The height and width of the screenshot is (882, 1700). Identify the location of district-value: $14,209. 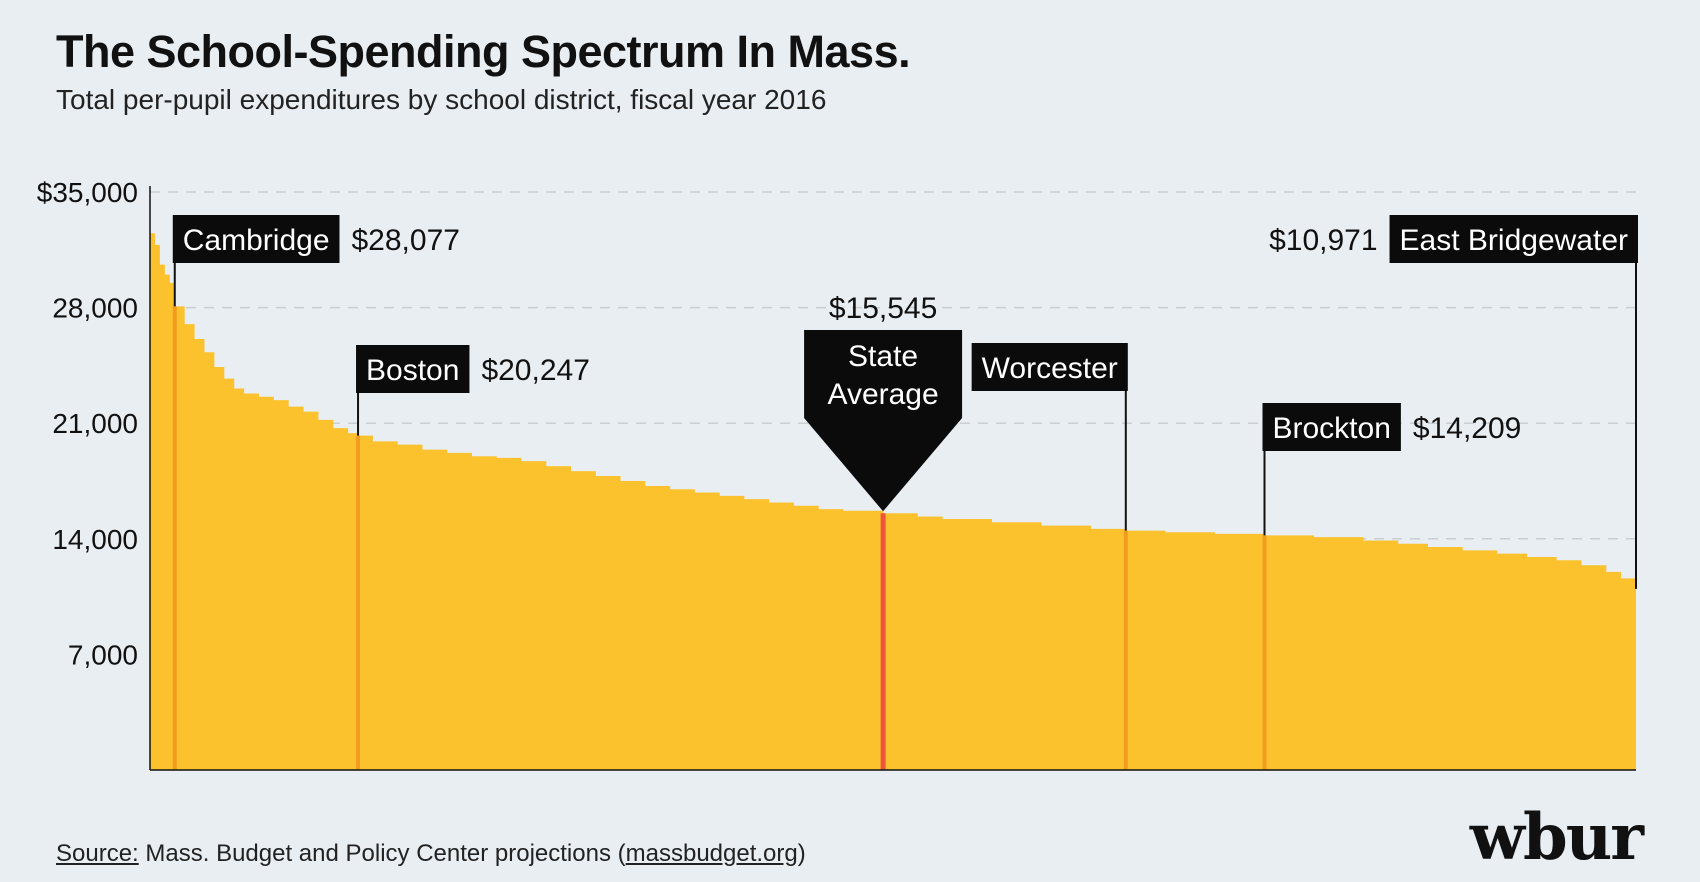
(1467, 428).